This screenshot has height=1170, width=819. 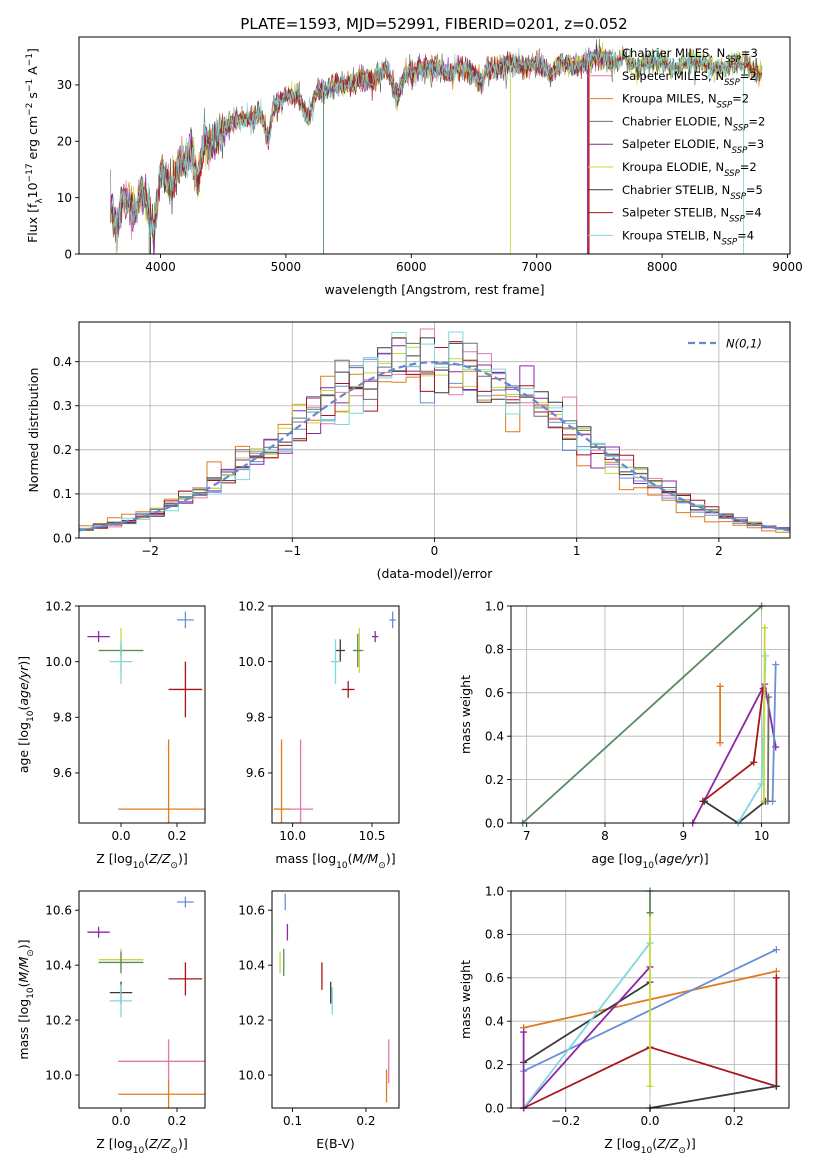 I want to click on x-tick-label: −0.2, so click(x=565, y=1121).